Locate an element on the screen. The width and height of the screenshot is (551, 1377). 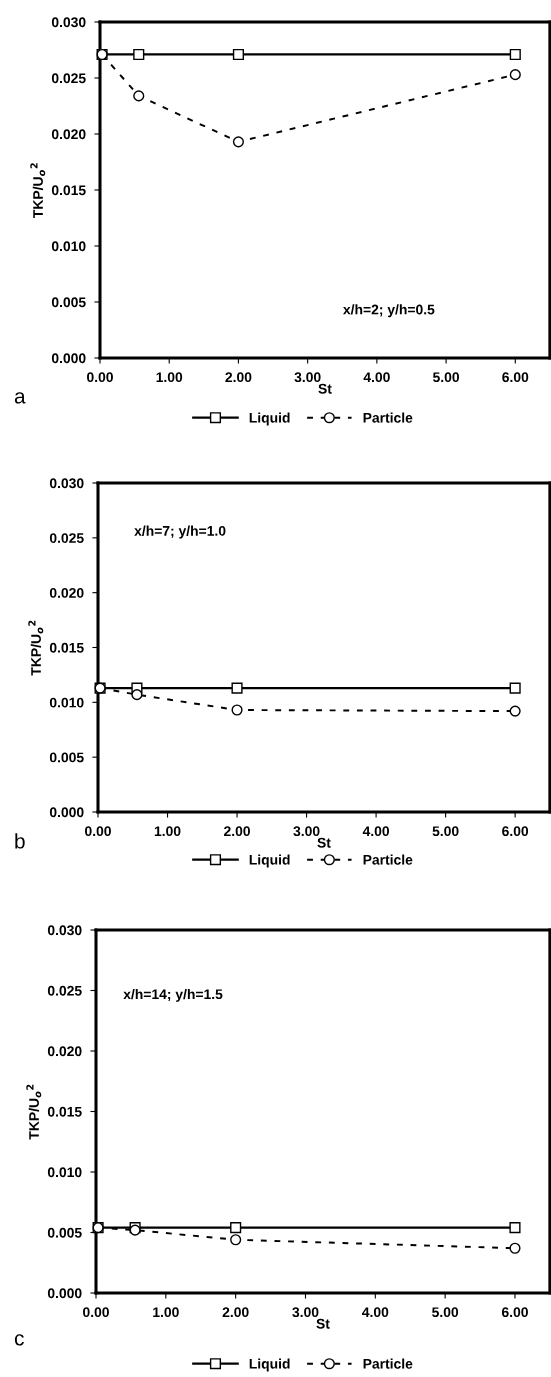
text: b is located at coordinates (20, 841).